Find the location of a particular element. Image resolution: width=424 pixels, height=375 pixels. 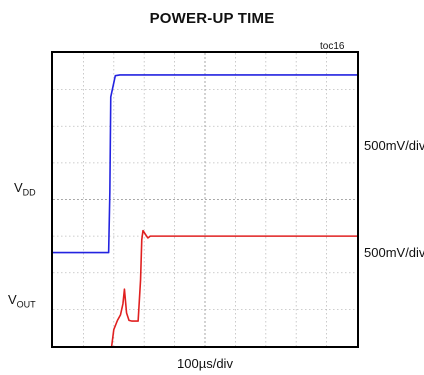

vout-channel-label: VOUT is located at coordinates (22, 301).